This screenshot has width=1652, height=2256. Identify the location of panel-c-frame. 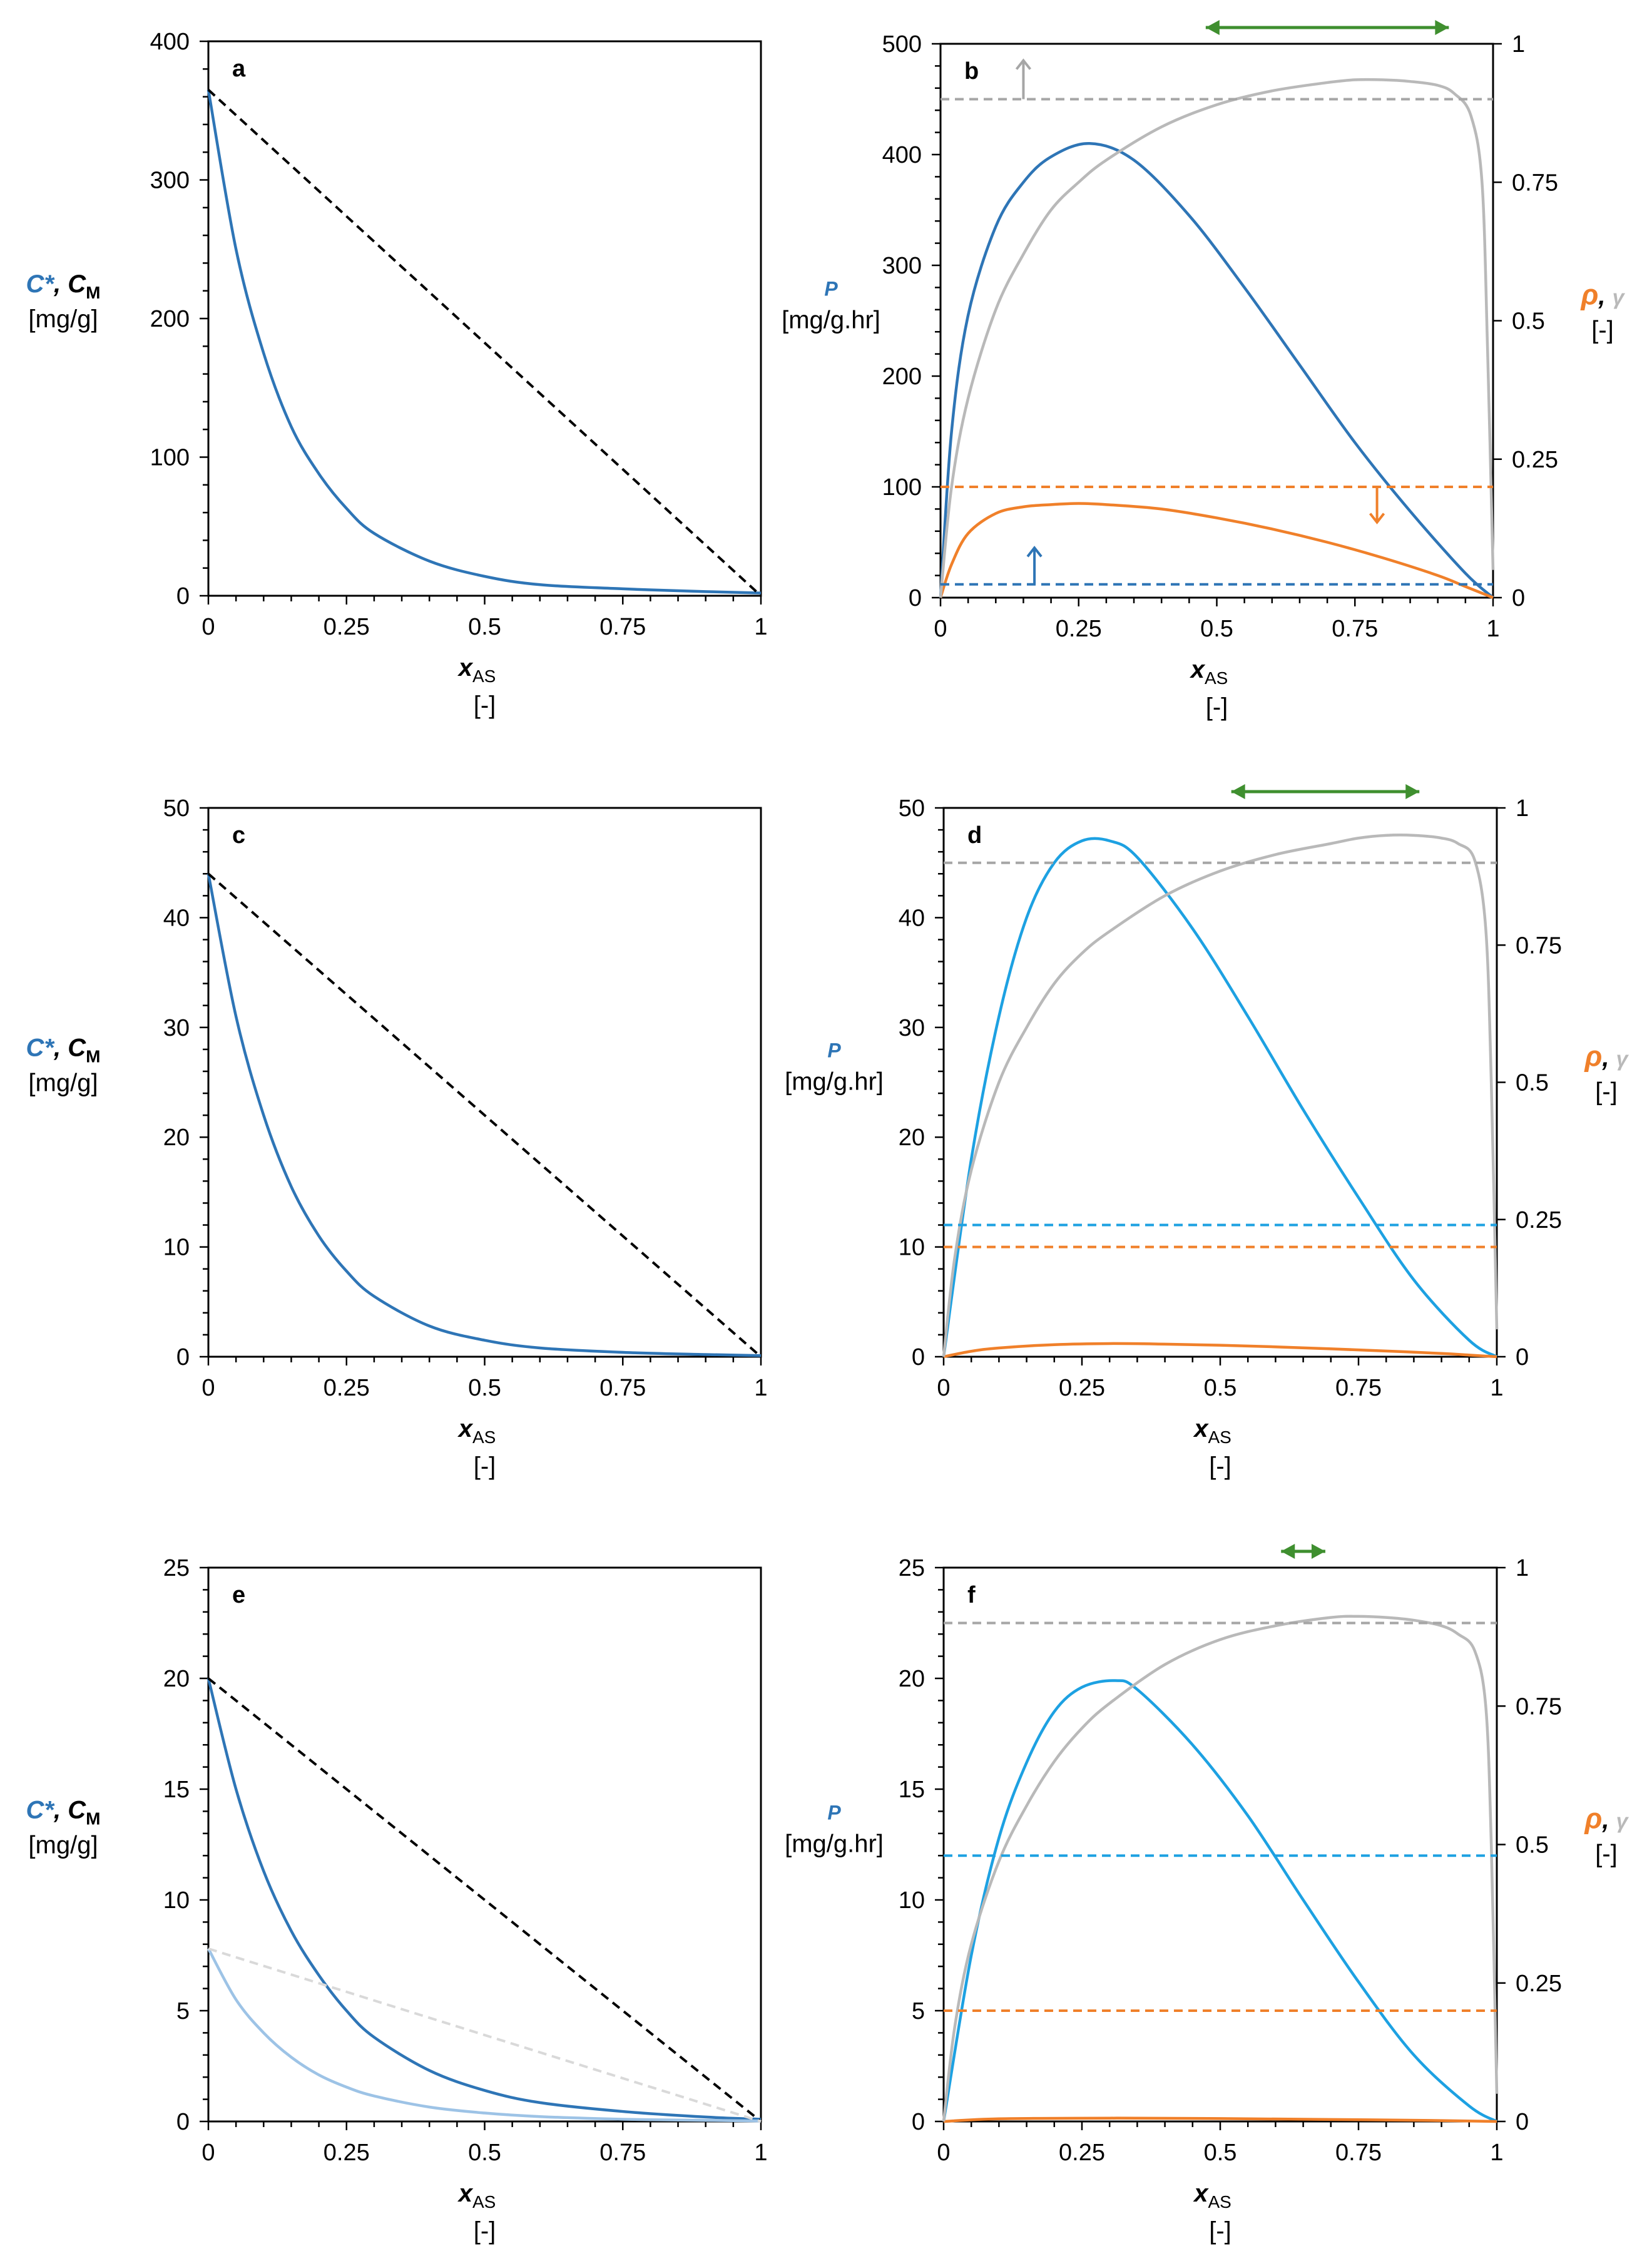
(484, 1082).